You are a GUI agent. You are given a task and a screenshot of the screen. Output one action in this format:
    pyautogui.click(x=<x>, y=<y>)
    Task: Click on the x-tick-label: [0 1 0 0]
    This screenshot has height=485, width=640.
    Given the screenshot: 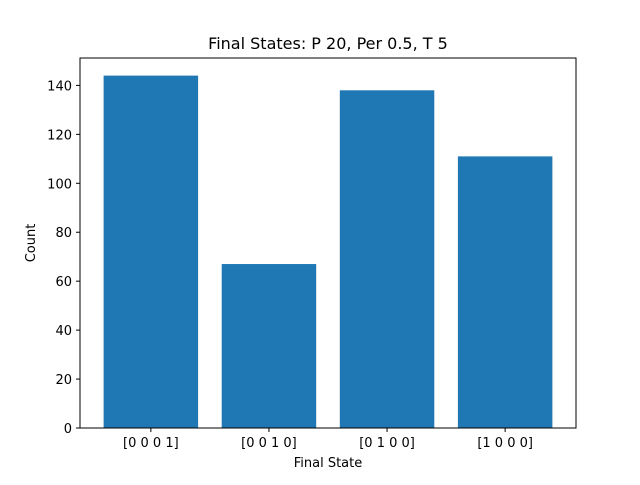 What is the action you would take?
    pyautogui.click(x=387, y=443)
    